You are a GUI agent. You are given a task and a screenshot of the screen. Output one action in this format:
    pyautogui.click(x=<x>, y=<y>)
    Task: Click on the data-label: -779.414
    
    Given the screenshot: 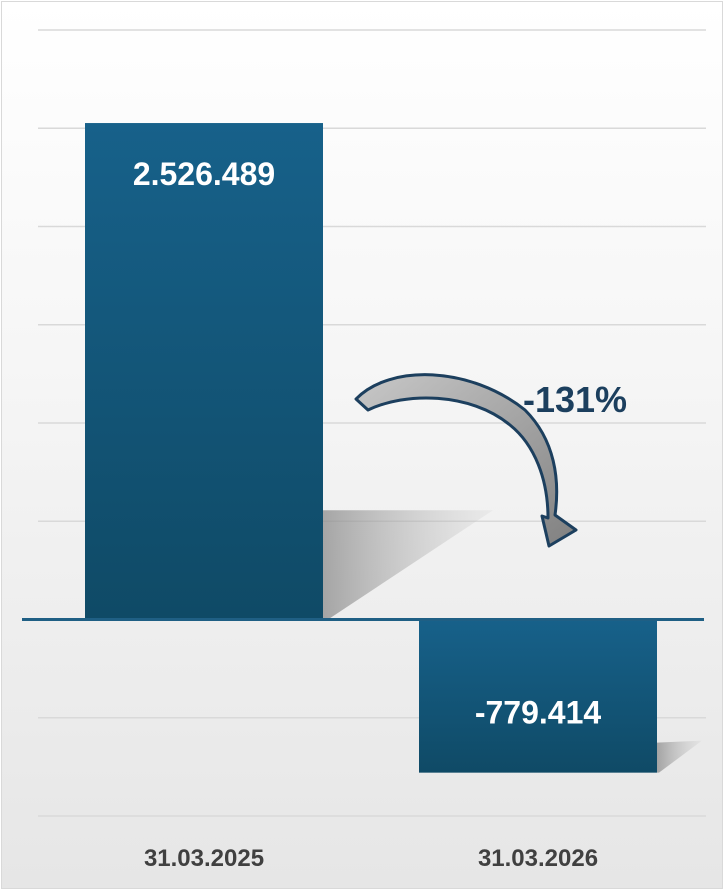 What is the action you would take?
    pyautogui.click(x=538, y=713)
    